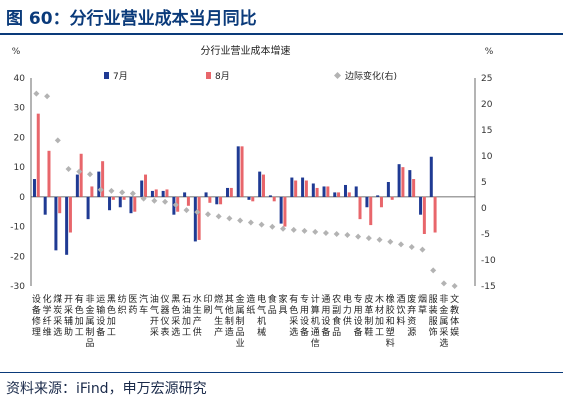  What do you see at coordinates (272, 304) in the screenshot?
I see `x-tick-label: 食品` at bounding box center [272, 304].